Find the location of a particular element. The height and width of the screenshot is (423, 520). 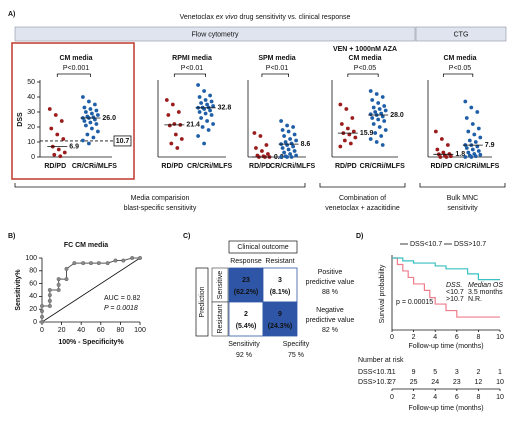

group-caption: blast-specific sensitivity is located at coordinates (160, 208).